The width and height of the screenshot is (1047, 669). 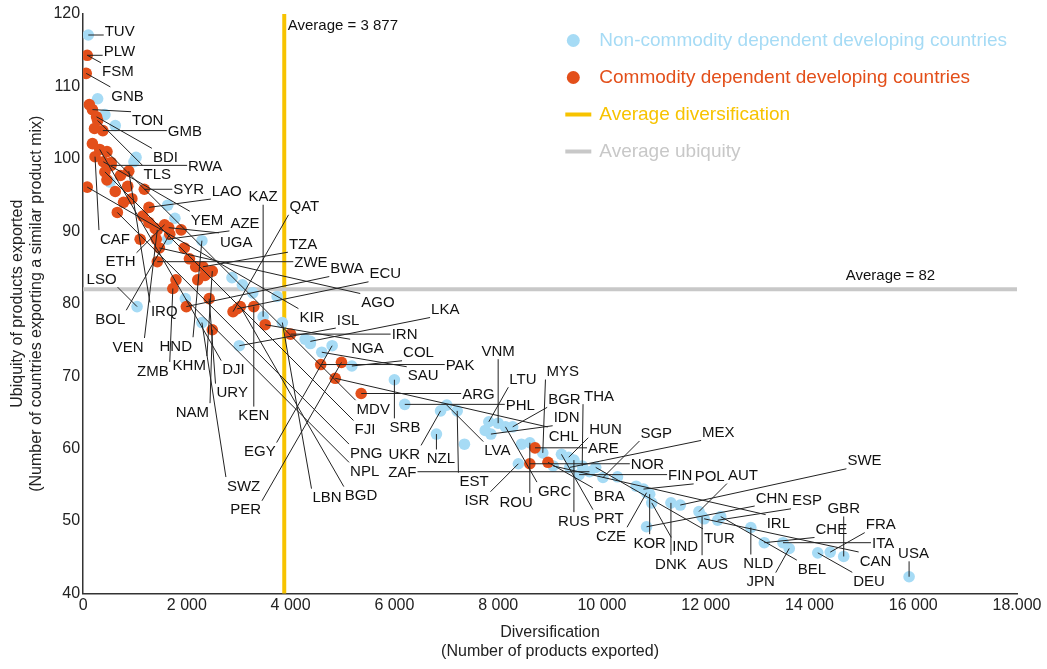 I want to click on annotation: CHN, so click(x=772, y=497).